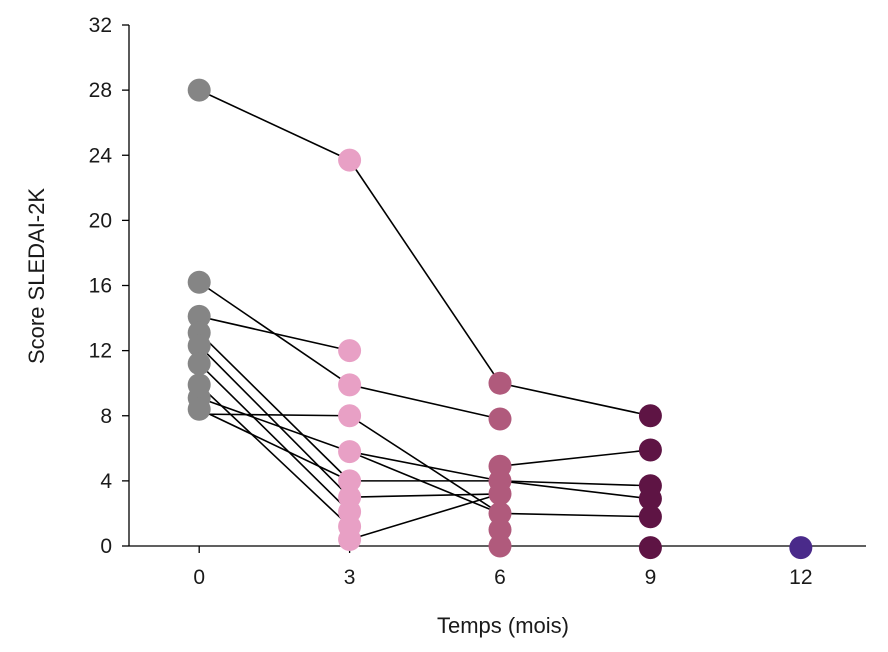  I want to click on y-tick-label: 8, so click(106, 416).